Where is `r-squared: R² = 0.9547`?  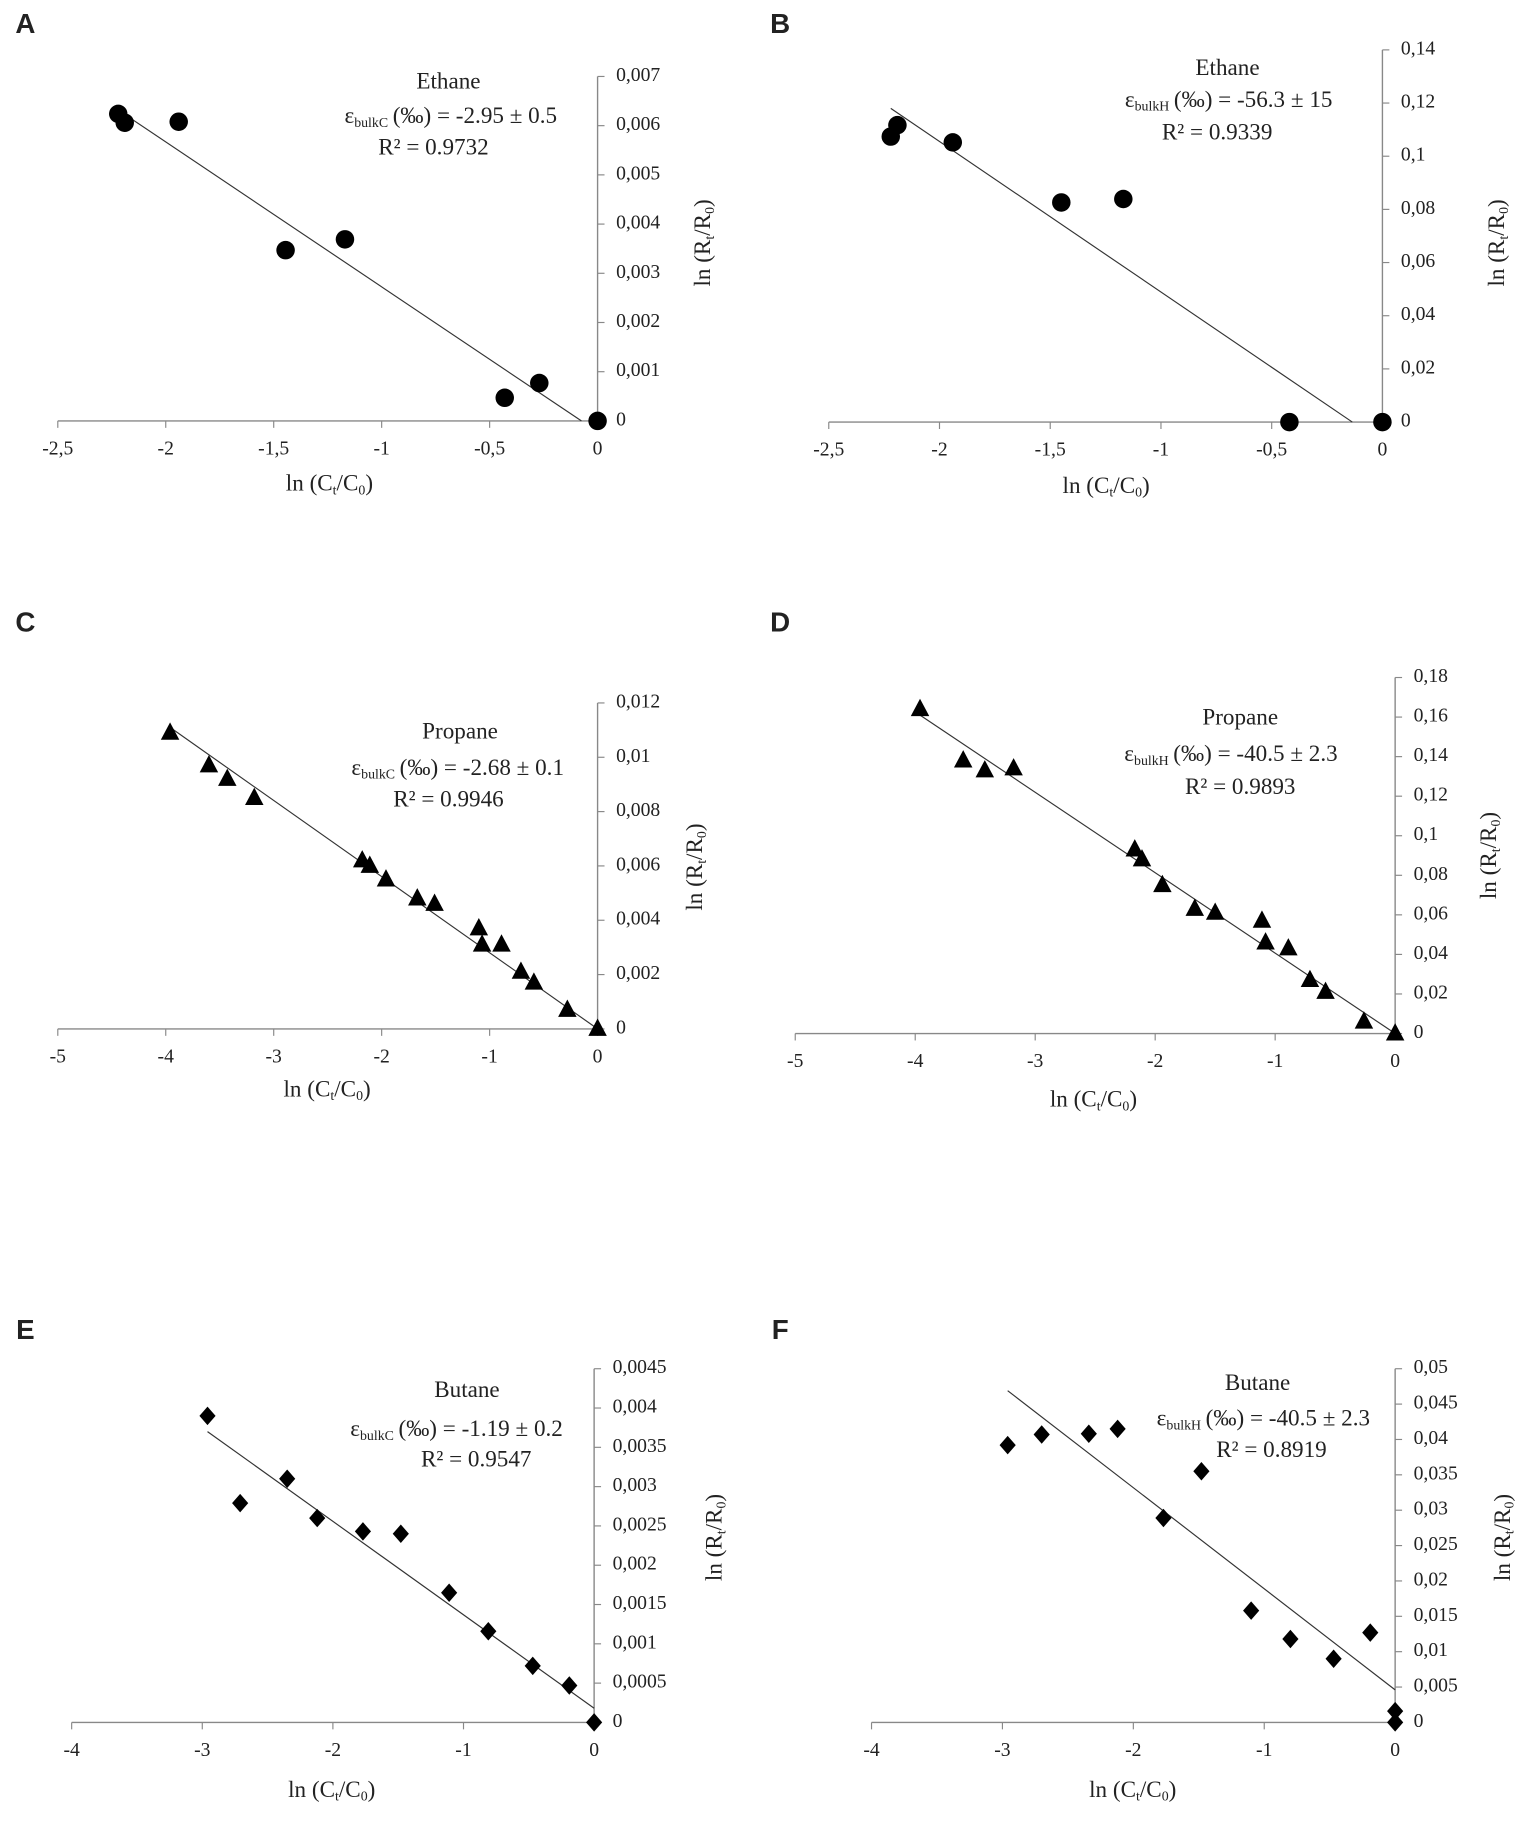
r-squared: R² = 0.9547 is located at coordinates (476, 1458).